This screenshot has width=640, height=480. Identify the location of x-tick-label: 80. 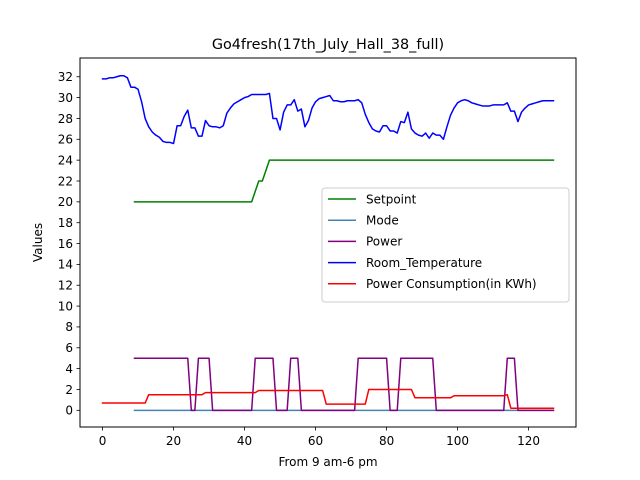
(386, 441).